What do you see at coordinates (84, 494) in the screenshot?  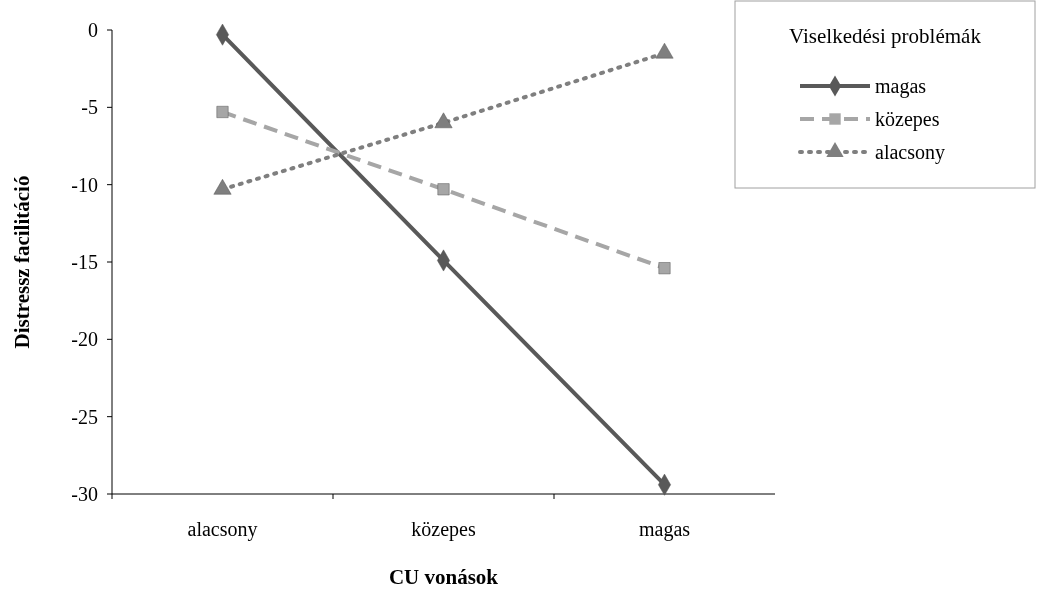 I see `y-tick-label: -30` at bounding box center [84, 494].